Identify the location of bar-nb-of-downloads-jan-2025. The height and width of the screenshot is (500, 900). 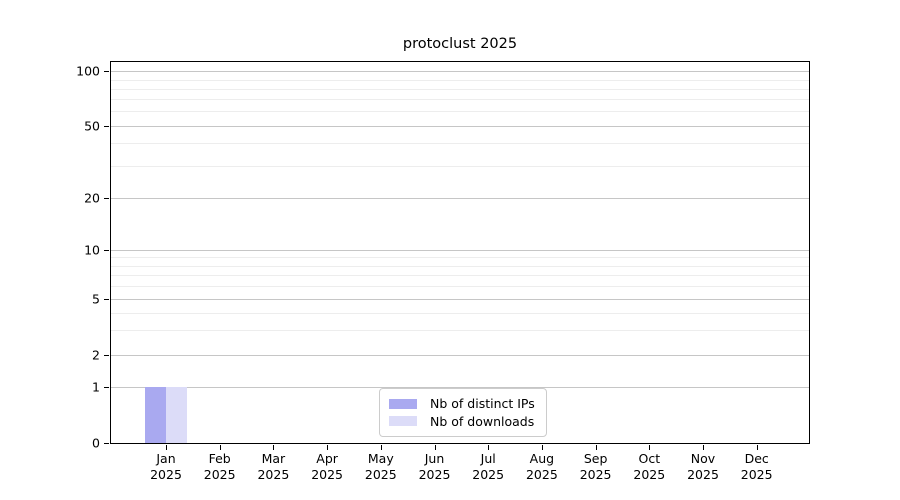
(176, 415).